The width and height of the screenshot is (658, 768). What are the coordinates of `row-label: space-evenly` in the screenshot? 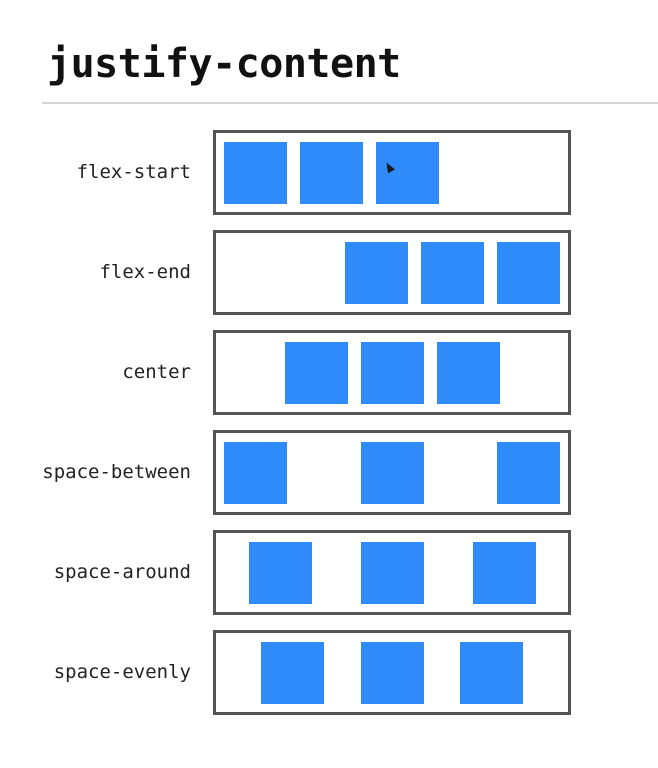 It's located at (122, 672).